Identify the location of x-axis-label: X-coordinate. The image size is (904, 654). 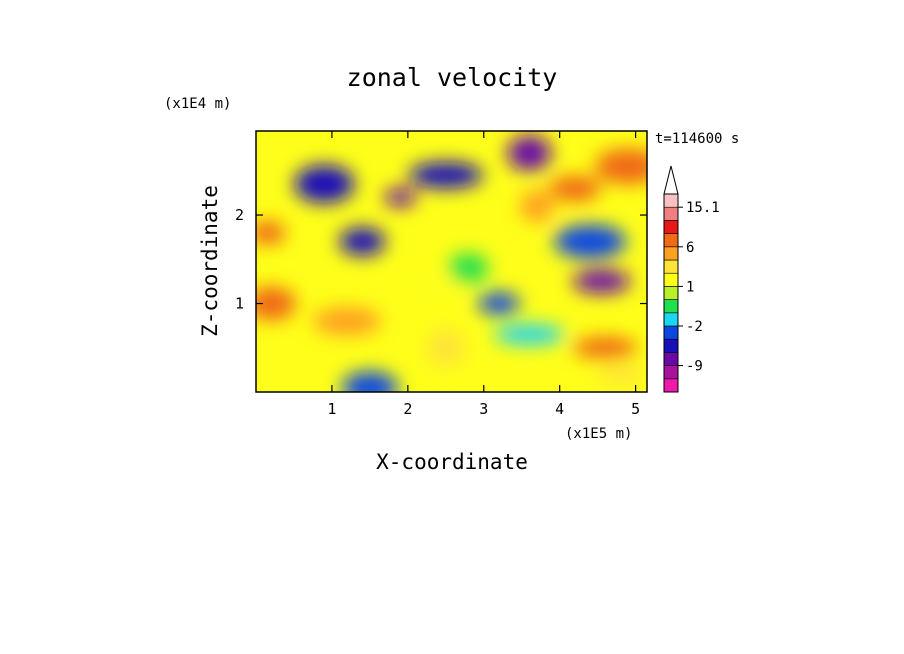
(452, 462).